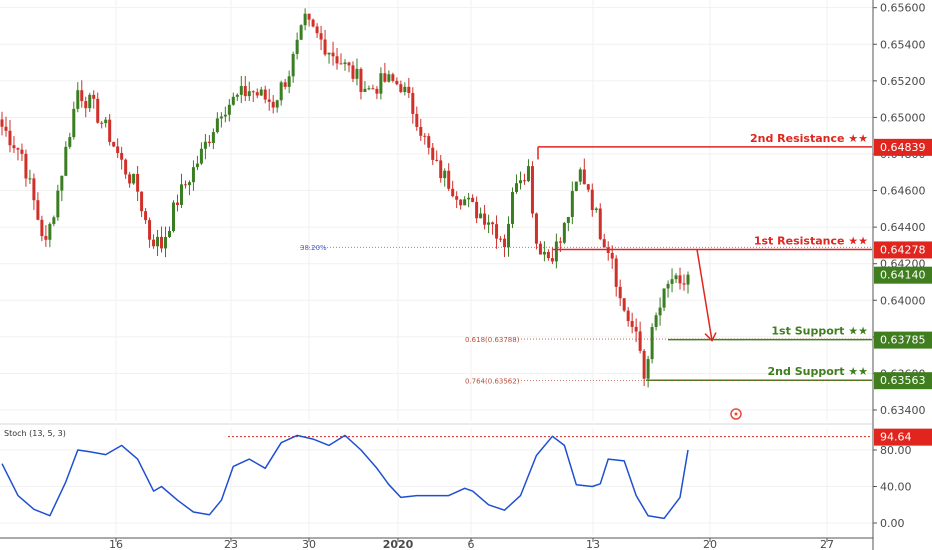 The width and height of the screenshot is (932, 550). Describe the element at coordinates (896, 450) in the screenshot. I see `stoch-tick-label: 80.00` at that location.